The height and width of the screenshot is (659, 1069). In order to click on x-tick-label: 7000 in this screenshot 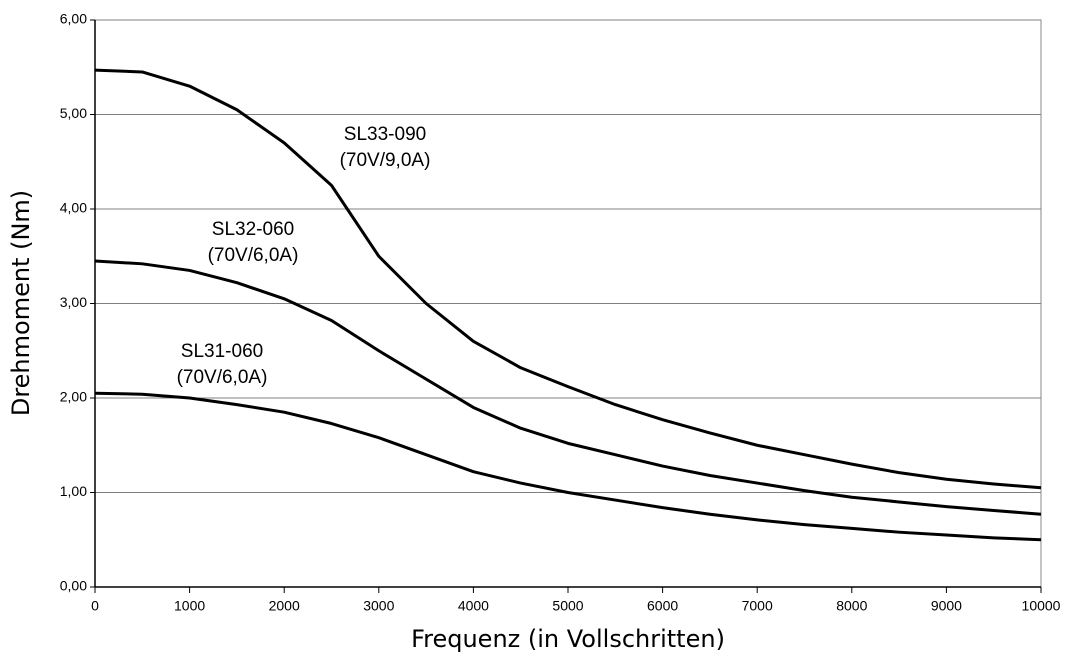, I will do `click(757, 606)`.